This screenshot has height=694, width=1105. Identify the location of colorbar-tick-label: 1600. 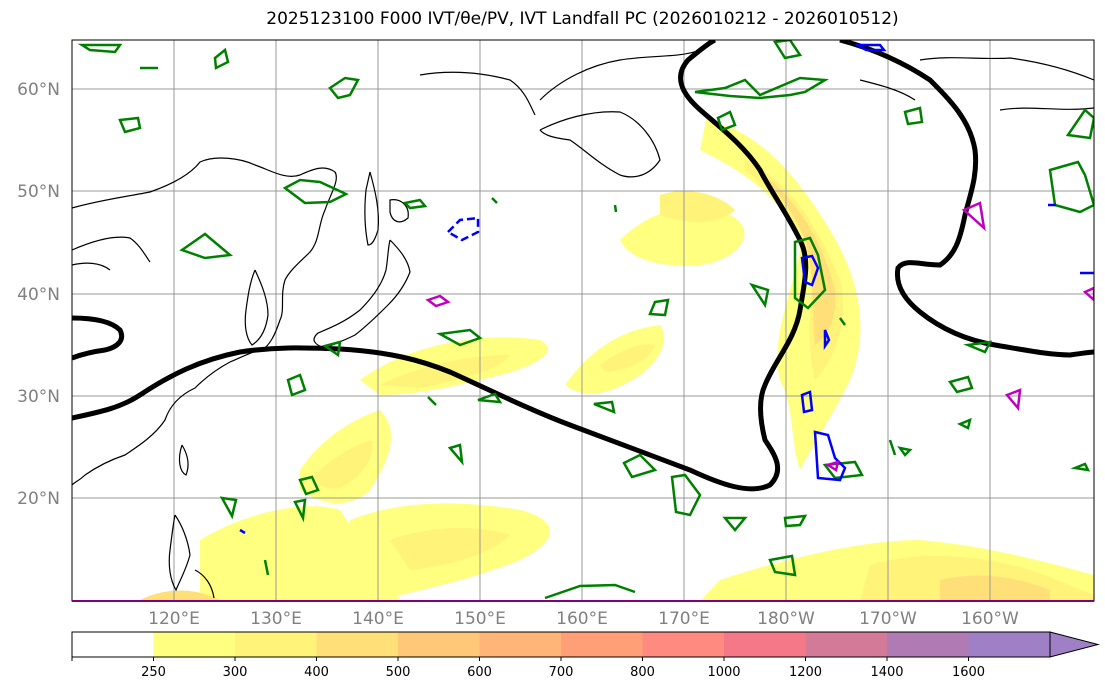
(968, 672).